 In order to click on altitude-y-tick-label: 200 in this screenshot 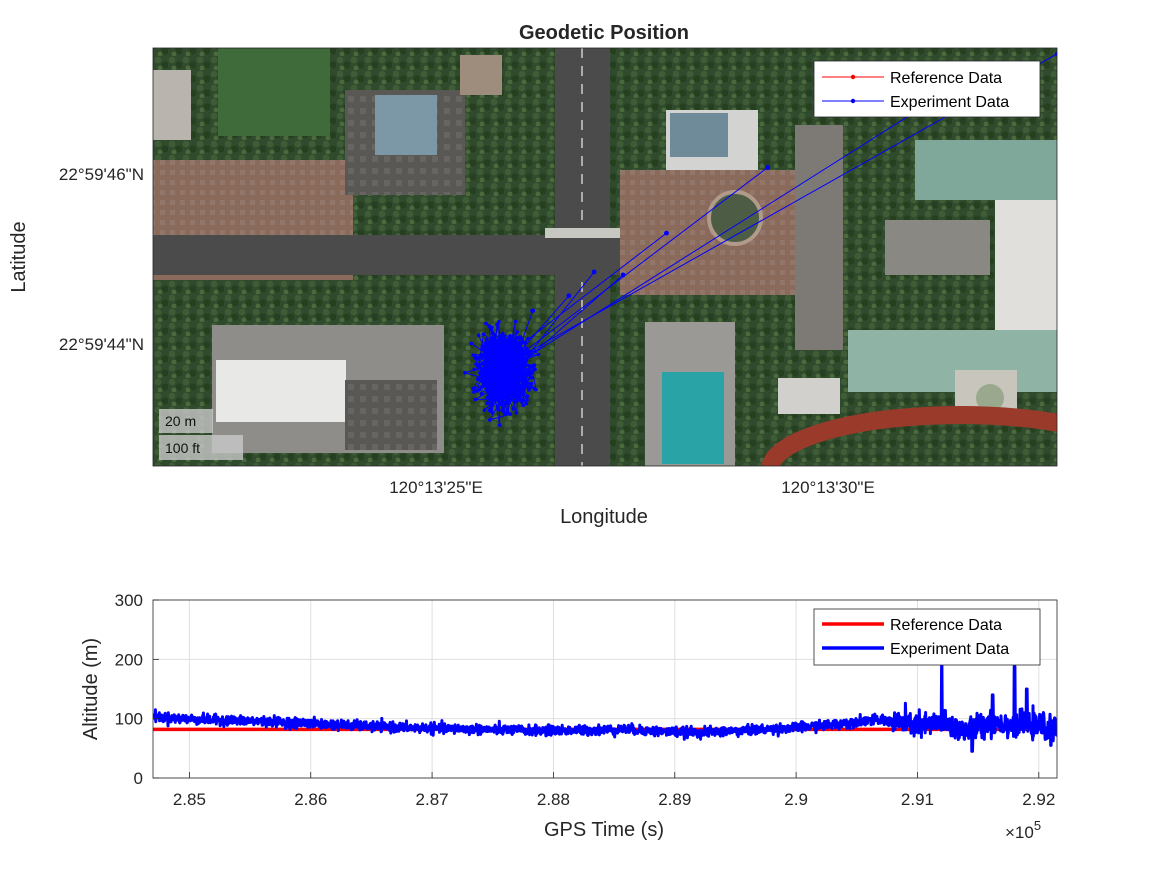, I will do `click(129, 659)`.